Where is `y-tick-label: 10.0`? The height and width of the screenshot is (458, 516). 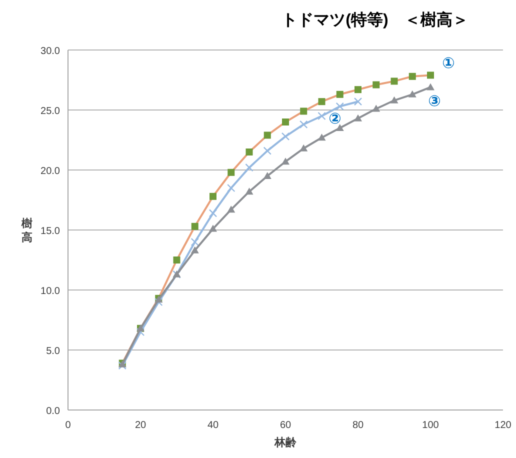 y-tick-label: 10.0 is located at coordinates (50, 291).